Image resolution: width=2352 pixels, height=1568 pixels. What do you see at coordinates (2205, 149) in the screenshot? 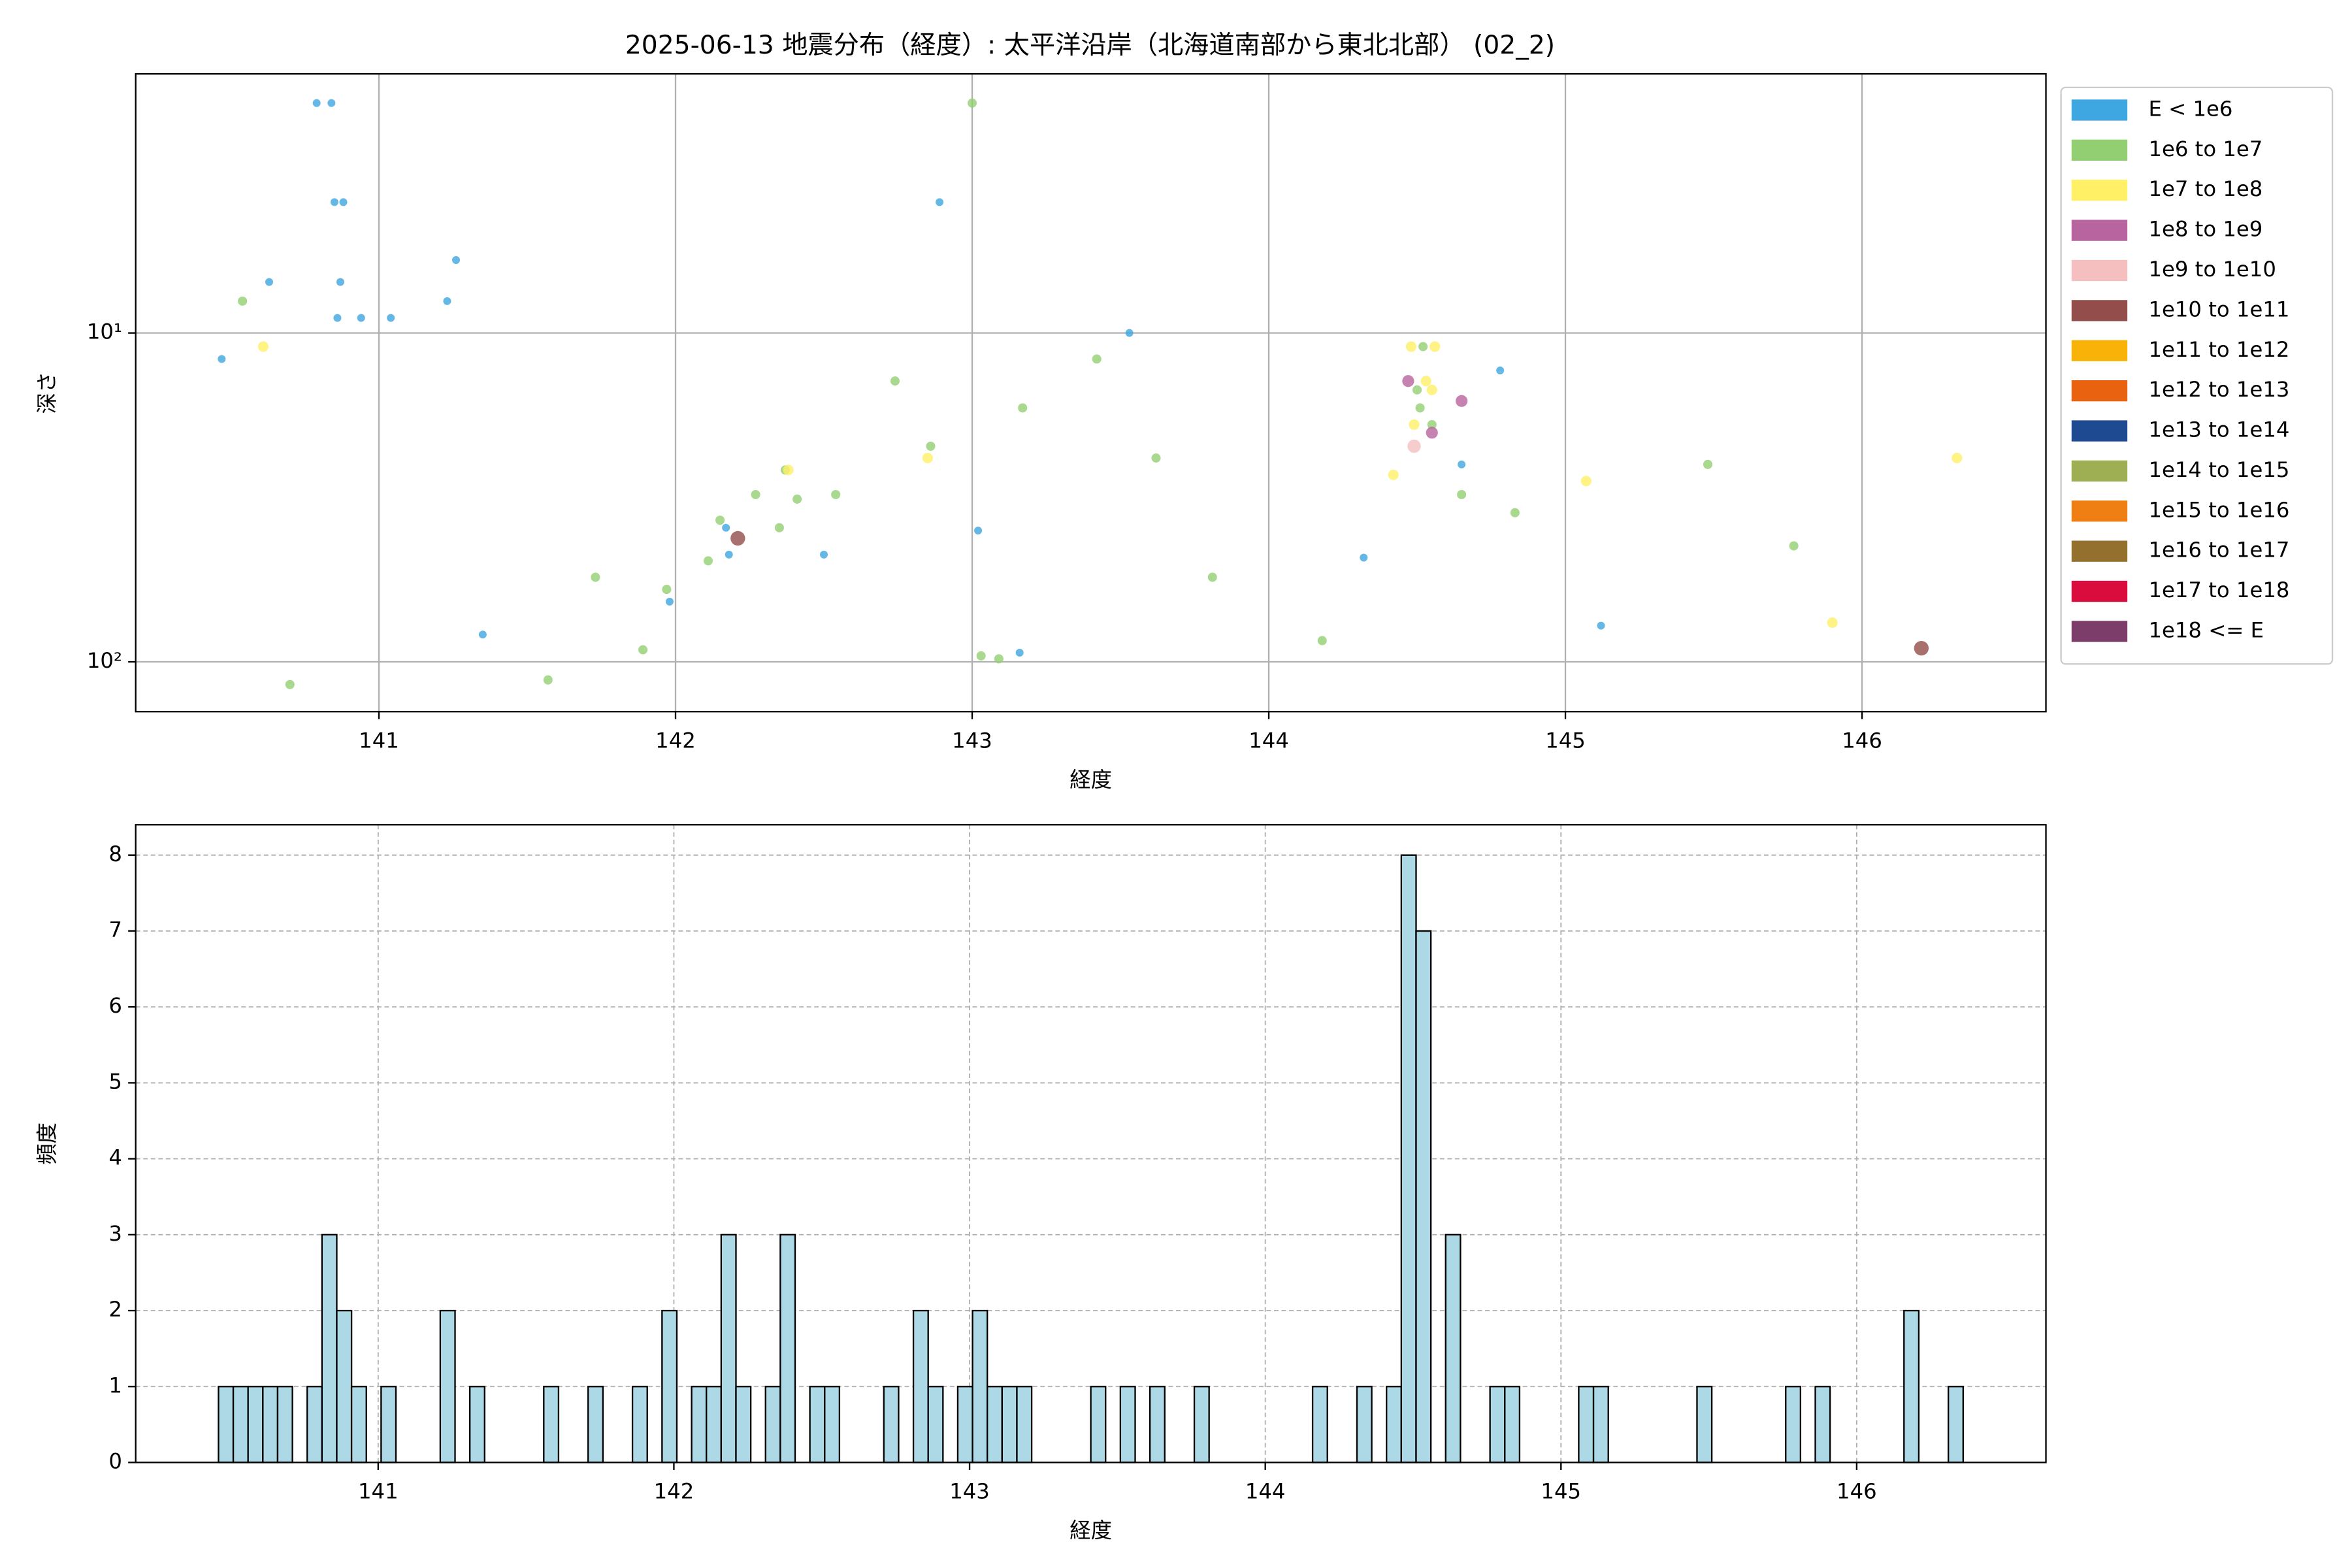
I see `legend-label: 1e6 to 1e7` at bounding box center [2205, 149].